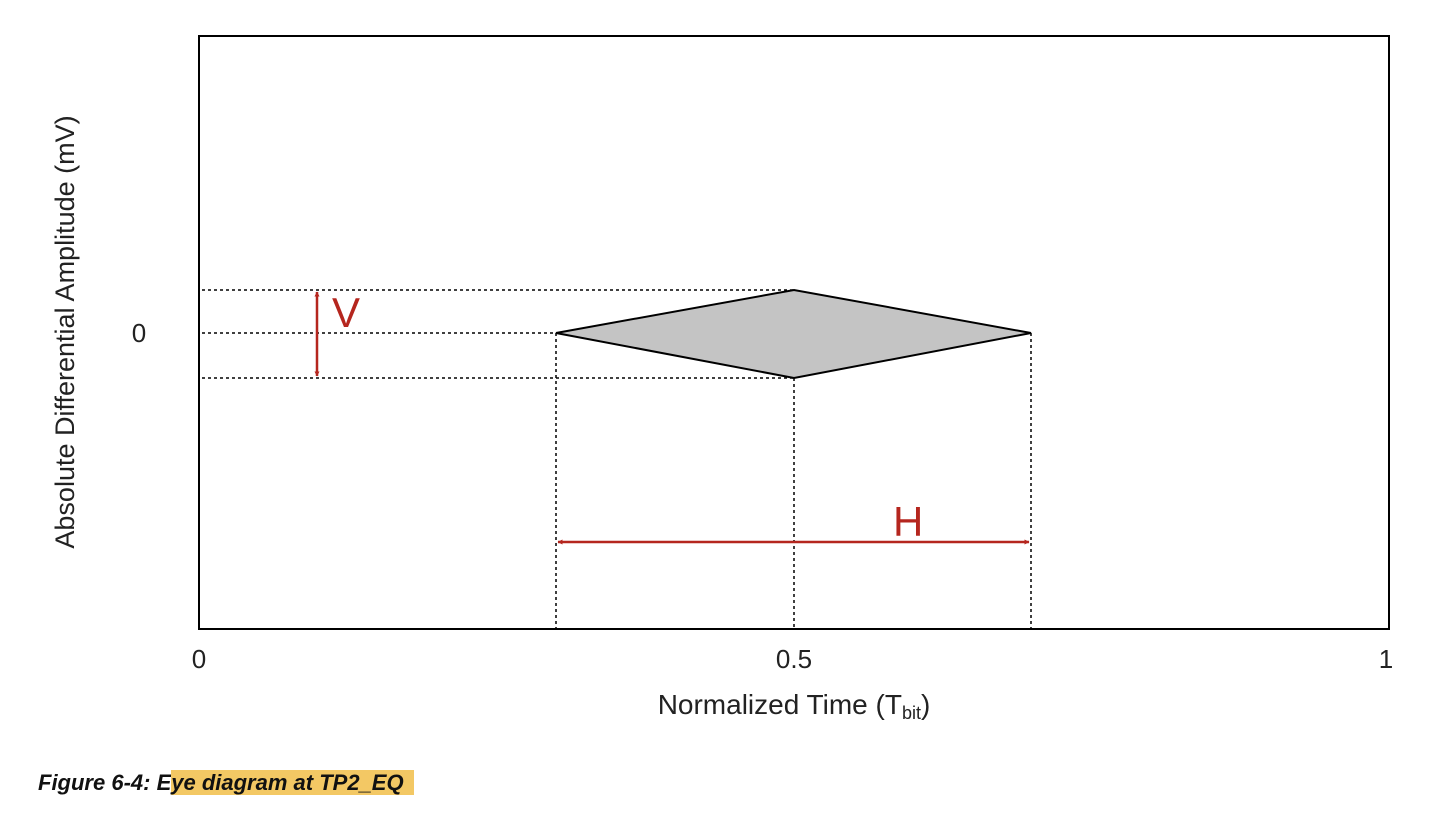  What do you see at coordinates (139, 333) in the screenshot?
I see `y-tick-zero: 0` at bounding box center [139, 333].